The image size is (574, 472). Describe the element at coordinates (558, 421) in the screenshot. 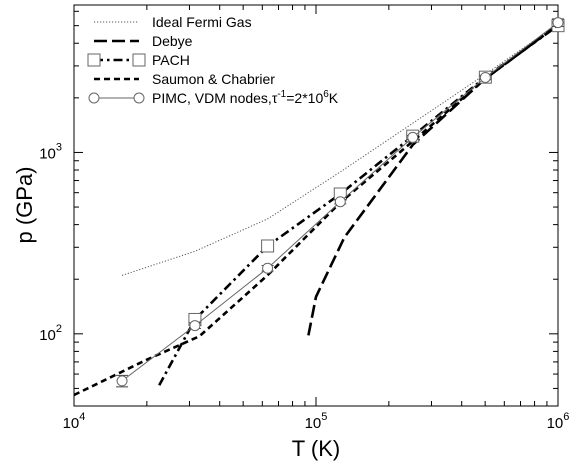

I see `x-tick-label: 10⁶` at that location.